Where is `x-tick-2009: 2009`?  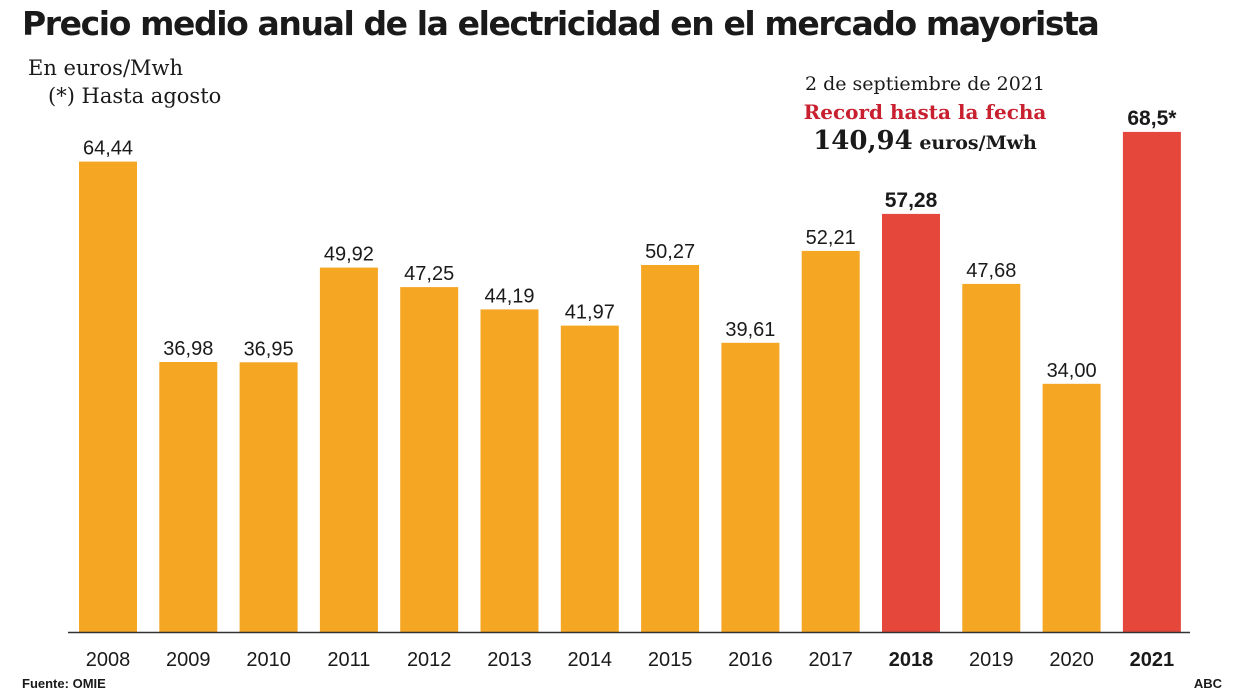 x-tick-2009: 2009 is located at coordinates (188, 660).